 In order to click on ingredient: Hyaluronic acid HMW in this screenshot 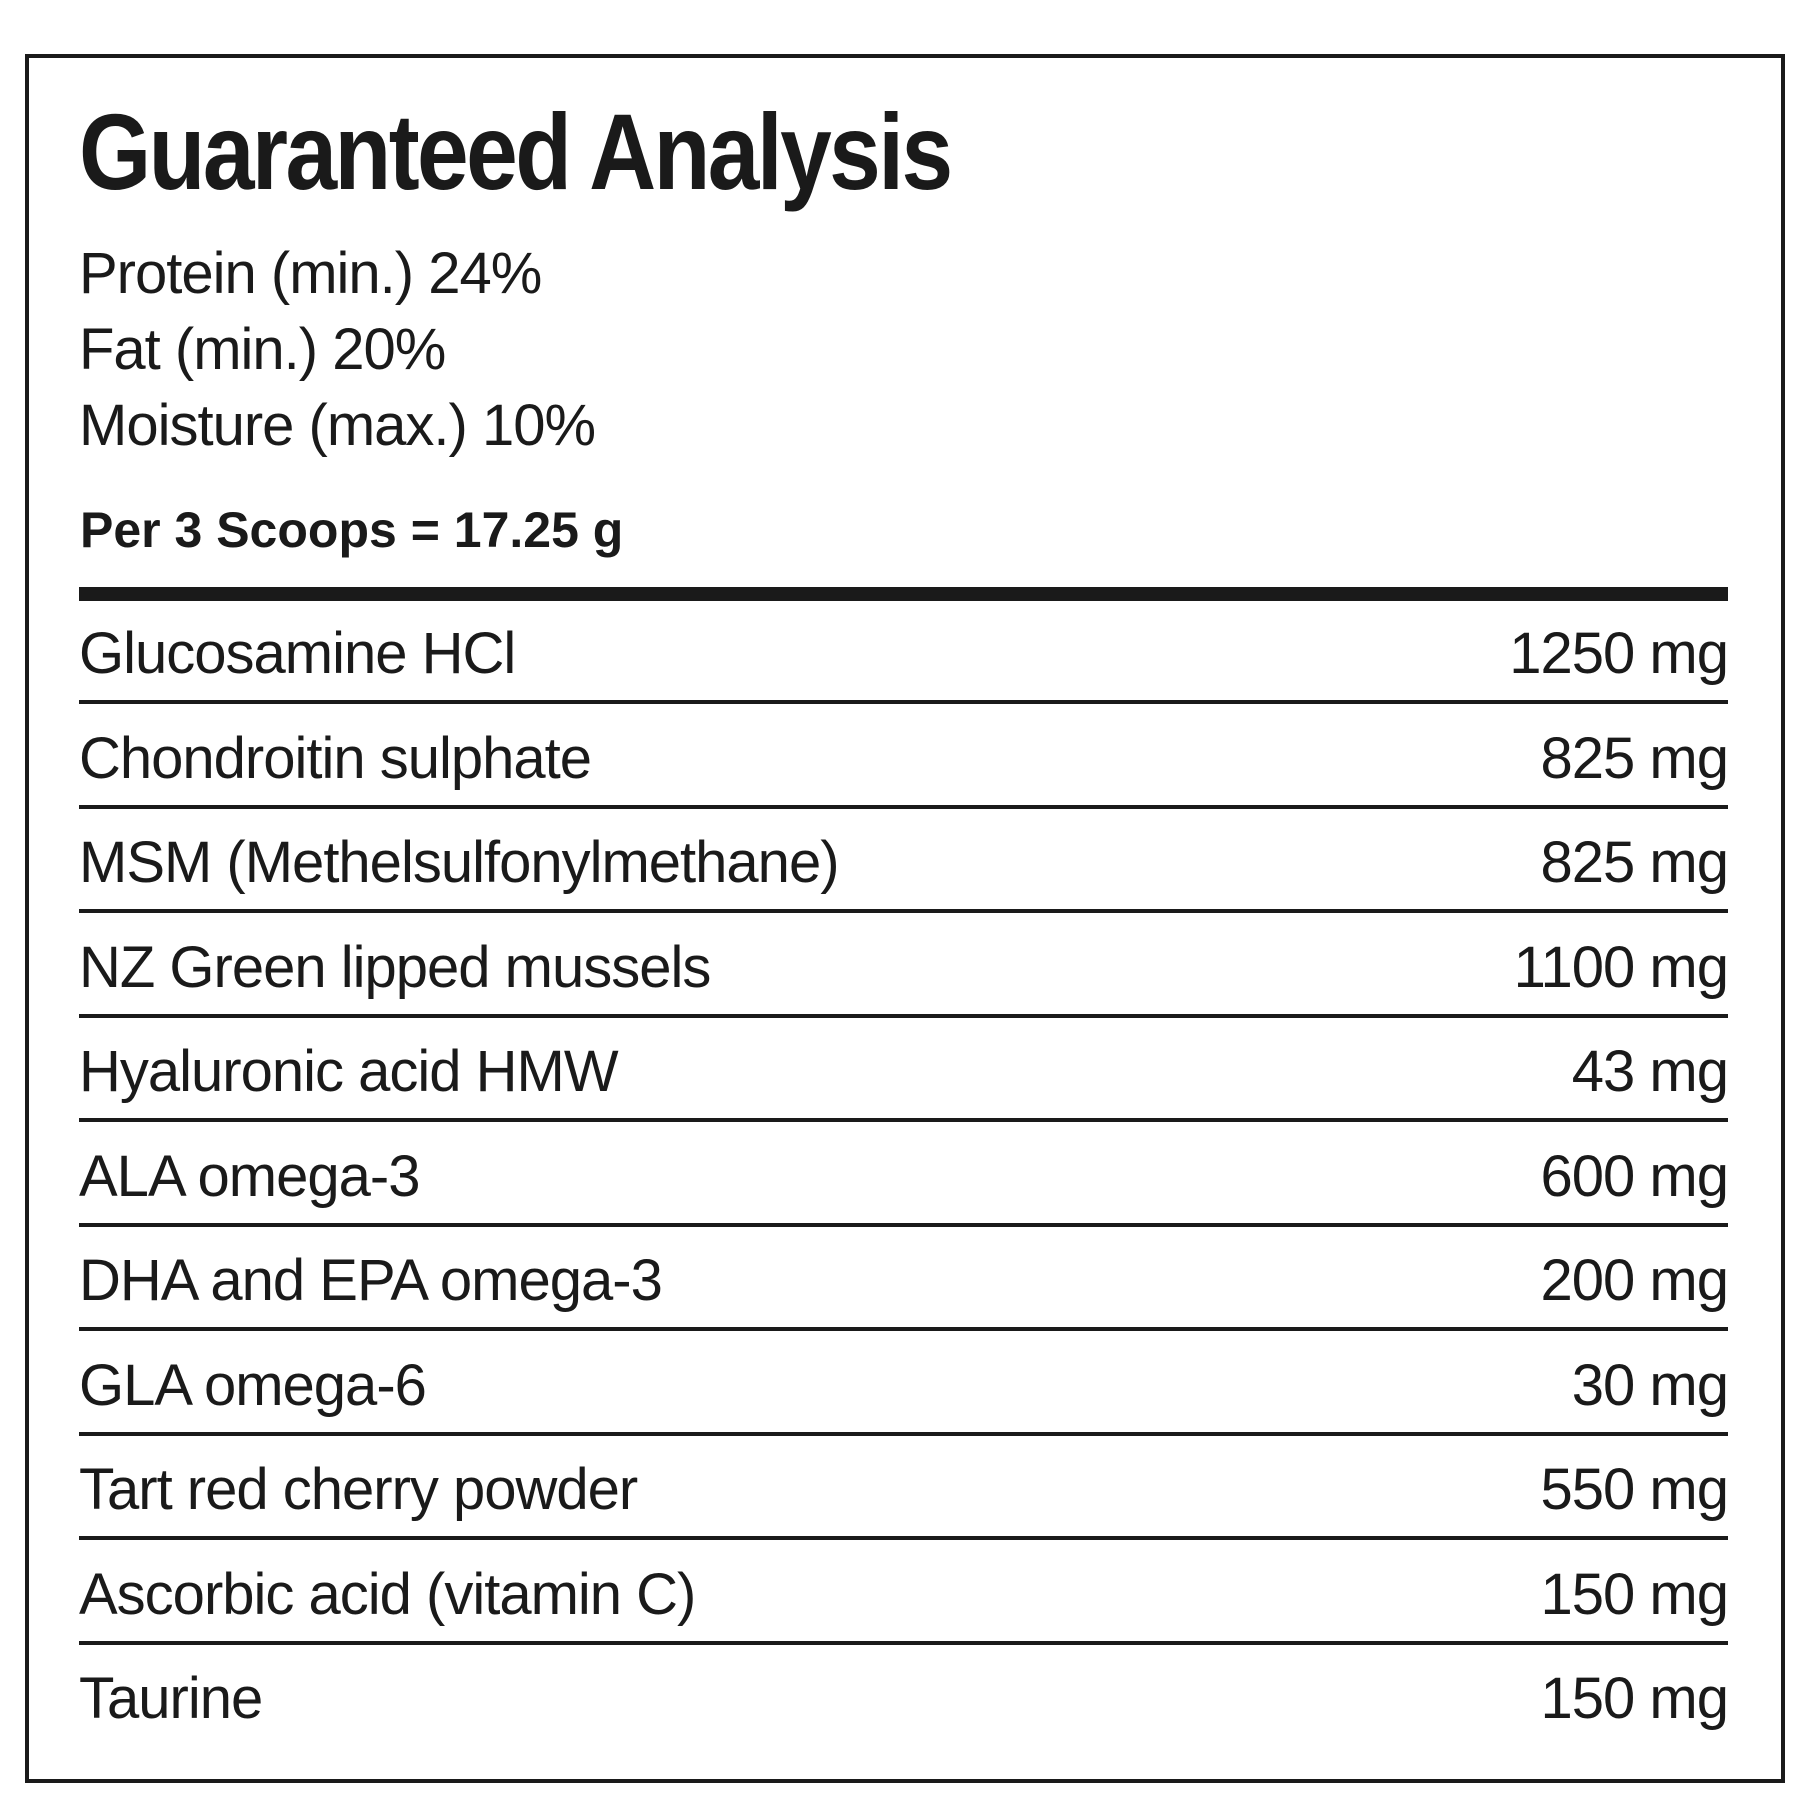, I will do `click(349, 1071)`.